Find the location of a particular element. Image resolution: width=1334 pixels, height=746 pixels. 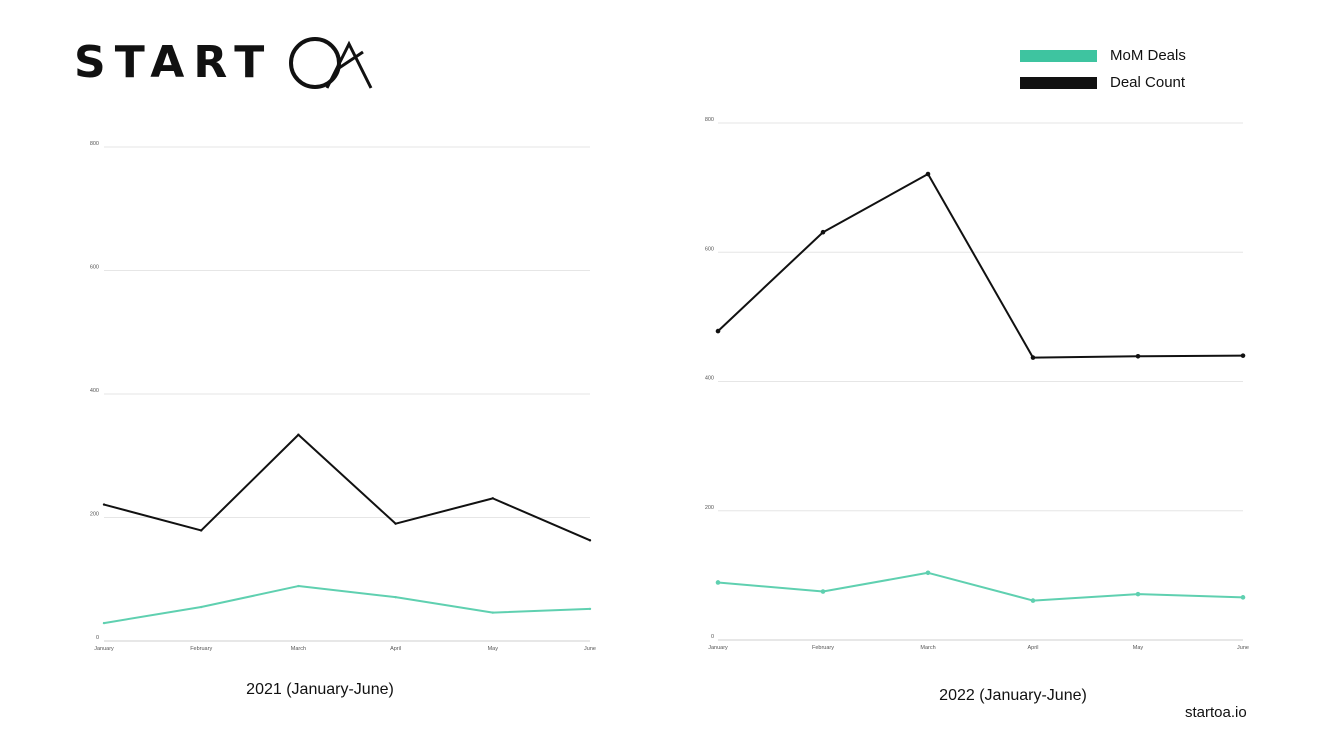

chart-2022-deal-count-line is located at coordinates (980, 266).